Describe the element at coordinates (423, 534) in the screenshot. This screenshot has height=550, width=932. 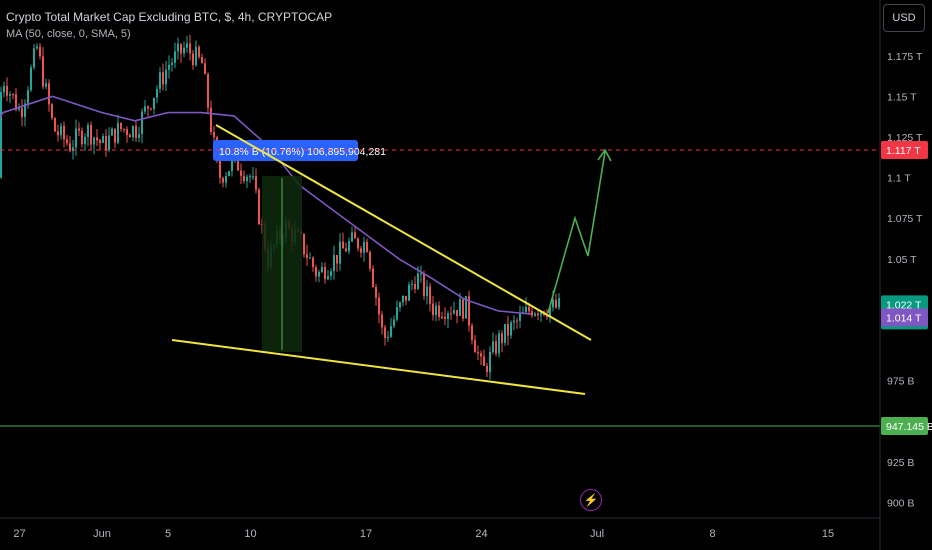
I see `time-axis: 27 Jun 5 10 17 24 Jul 8 15` at that location.